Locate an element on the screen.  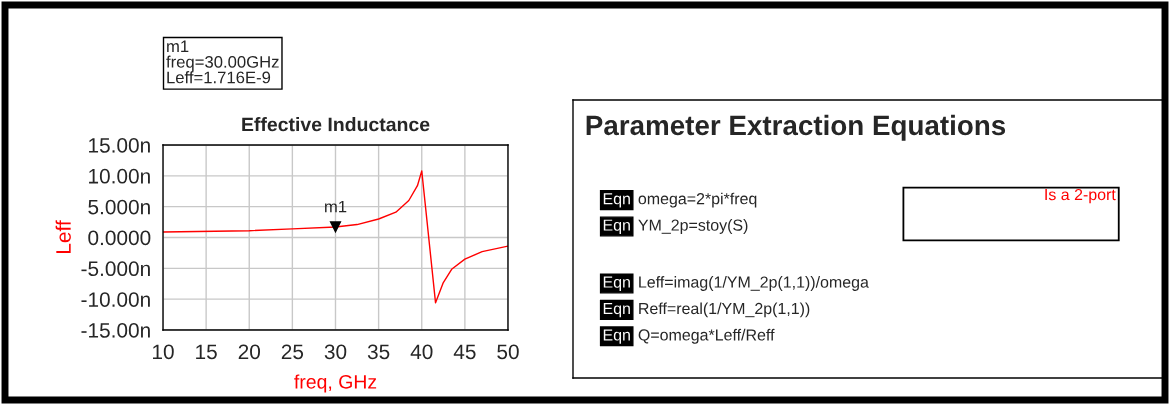
x-tick-label: 35 is located at coordinates (378, 352).